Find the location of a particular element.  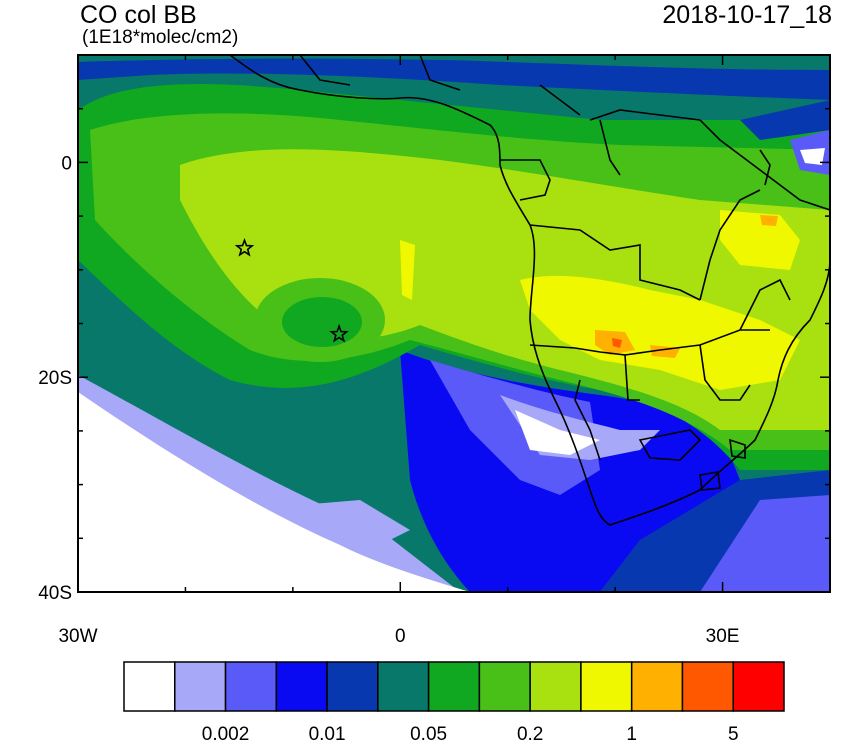

latitude-labels: 0 20S 40S is located at coordinates (55, 378).